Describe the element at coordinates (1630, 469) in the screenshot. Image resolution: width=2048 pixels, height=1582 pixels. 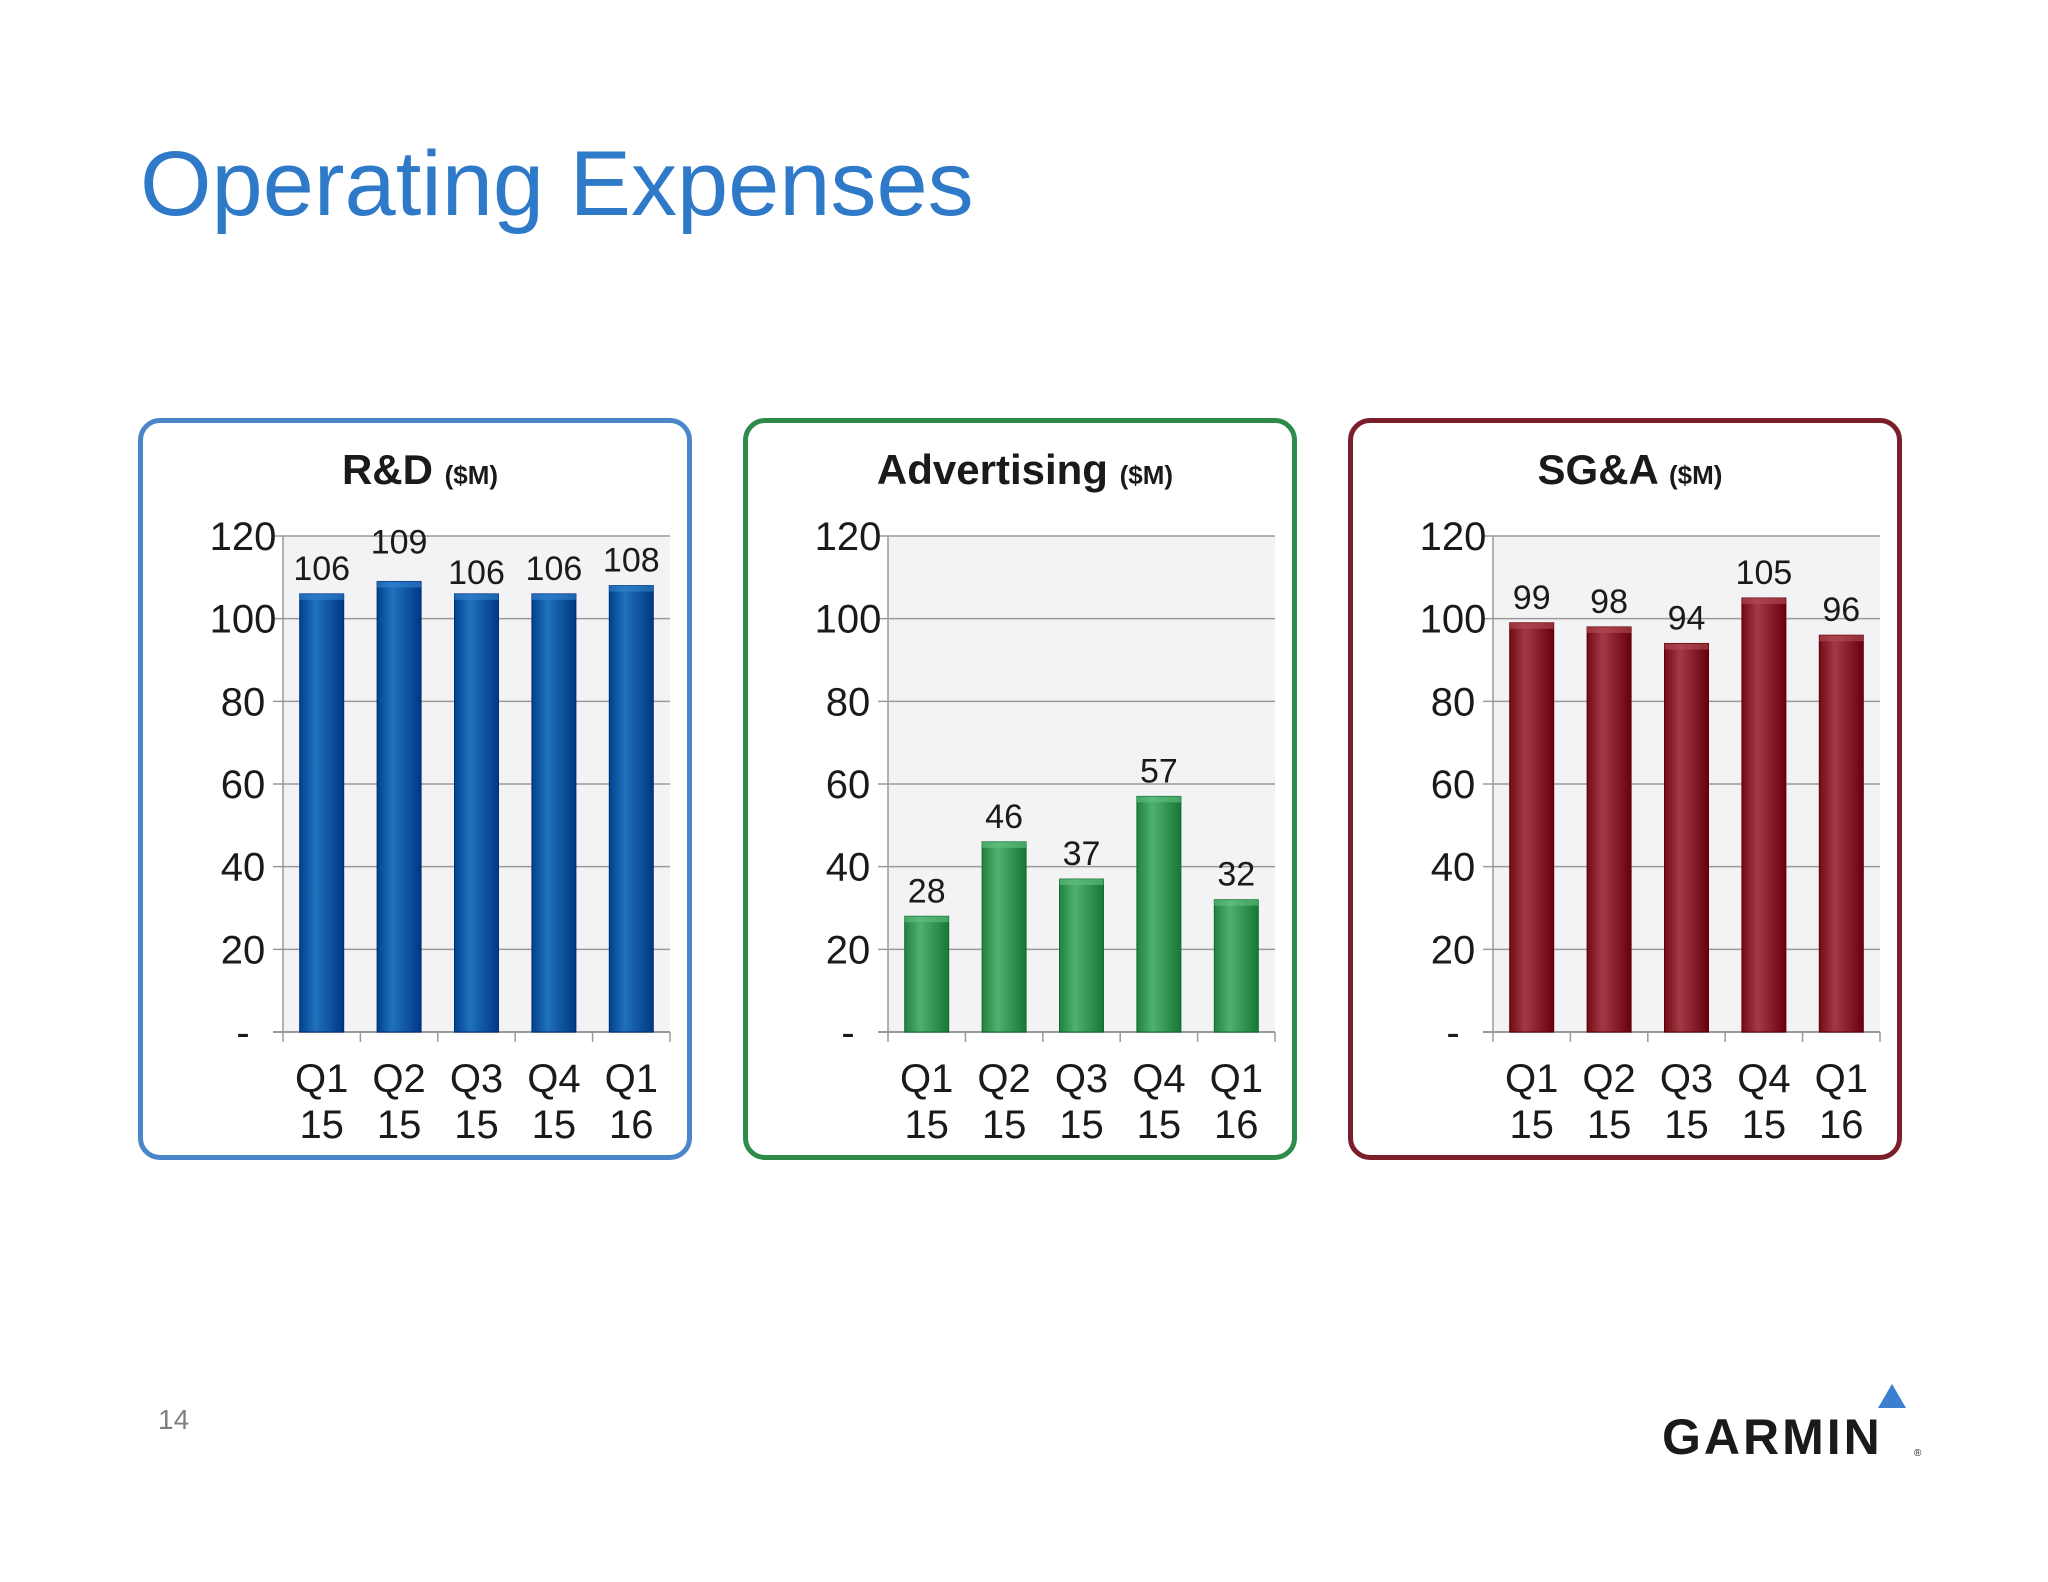
I see `sga-chart-title: SG&A ($M)` at that location.